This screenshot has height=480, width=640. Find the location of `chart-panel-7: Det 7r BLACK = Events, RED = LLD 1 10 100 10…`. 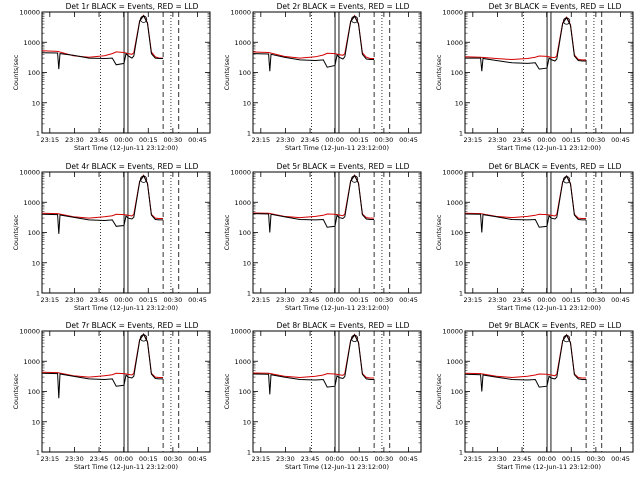

chart-panel-7: Det 7r BLACK = Events, RED = LLD 1 10 100 10… is located at coordinates (111, 396).